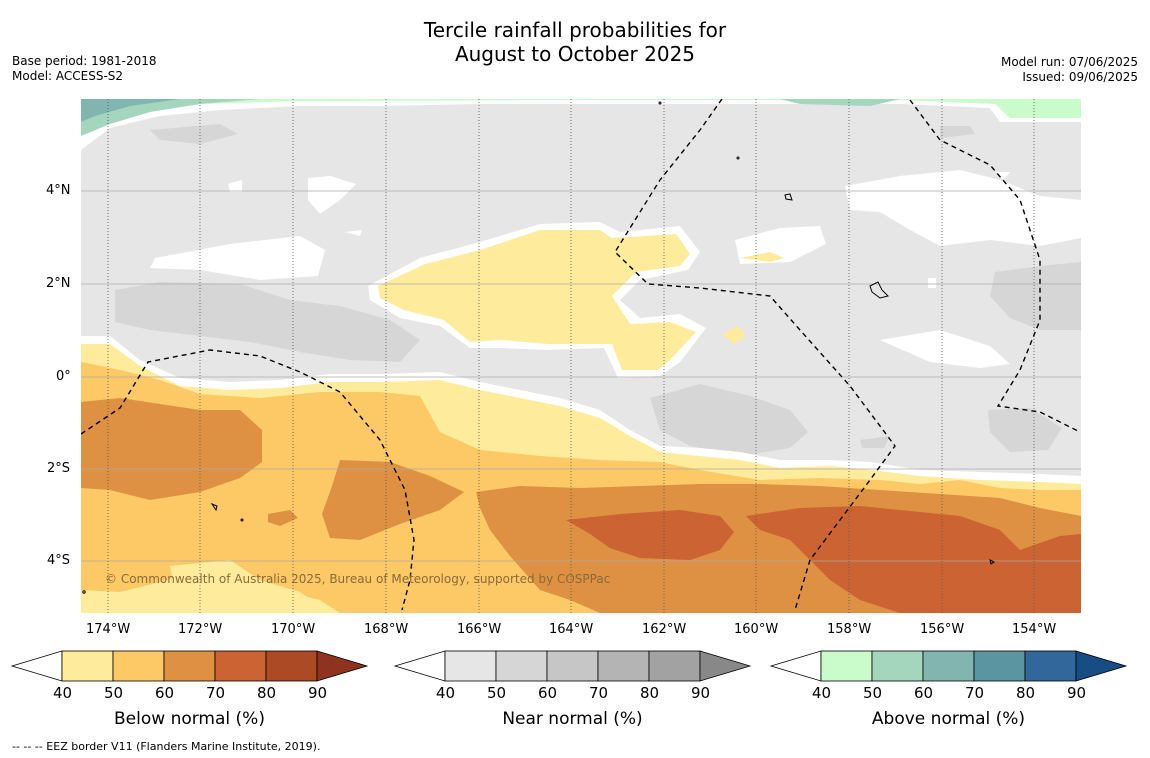  I want to click on lat-label: 2°S, so click(59, 468).